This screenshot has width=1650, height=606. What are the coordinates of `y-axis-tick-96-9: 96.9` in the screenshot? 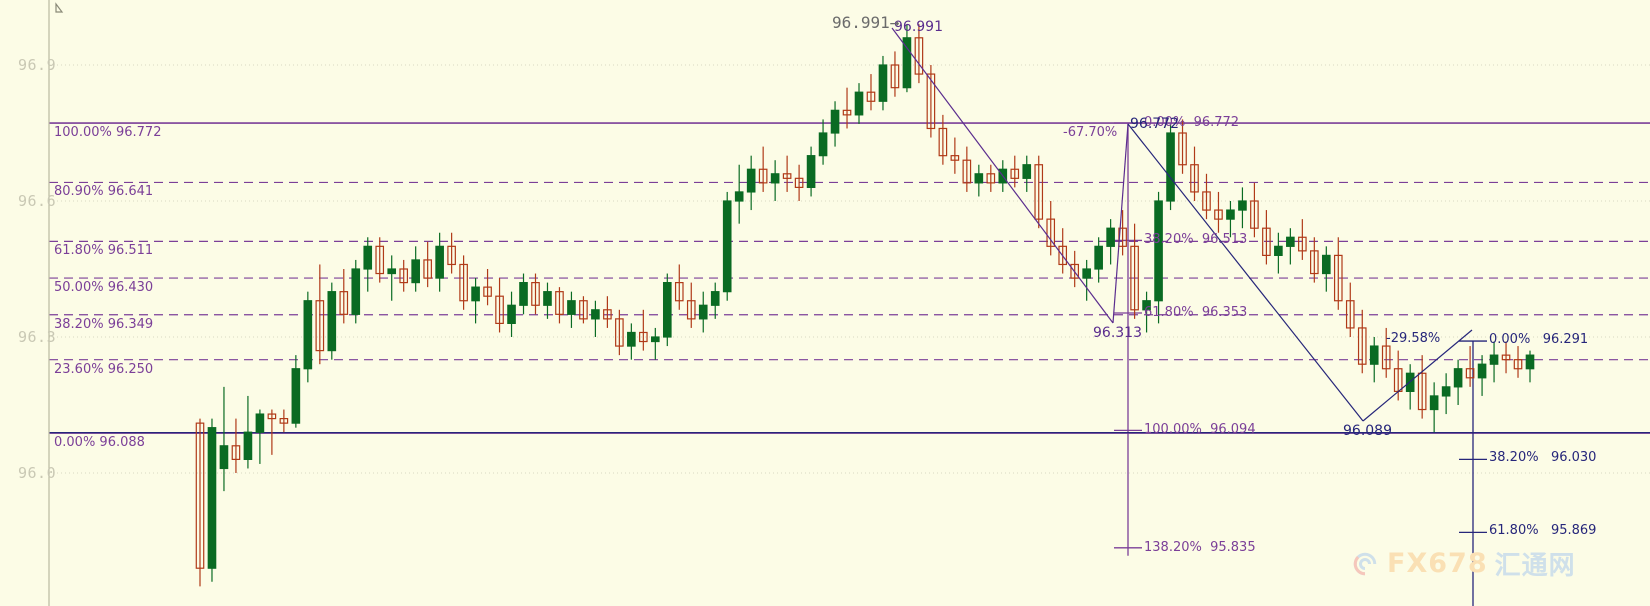 It's located at (37, 65).